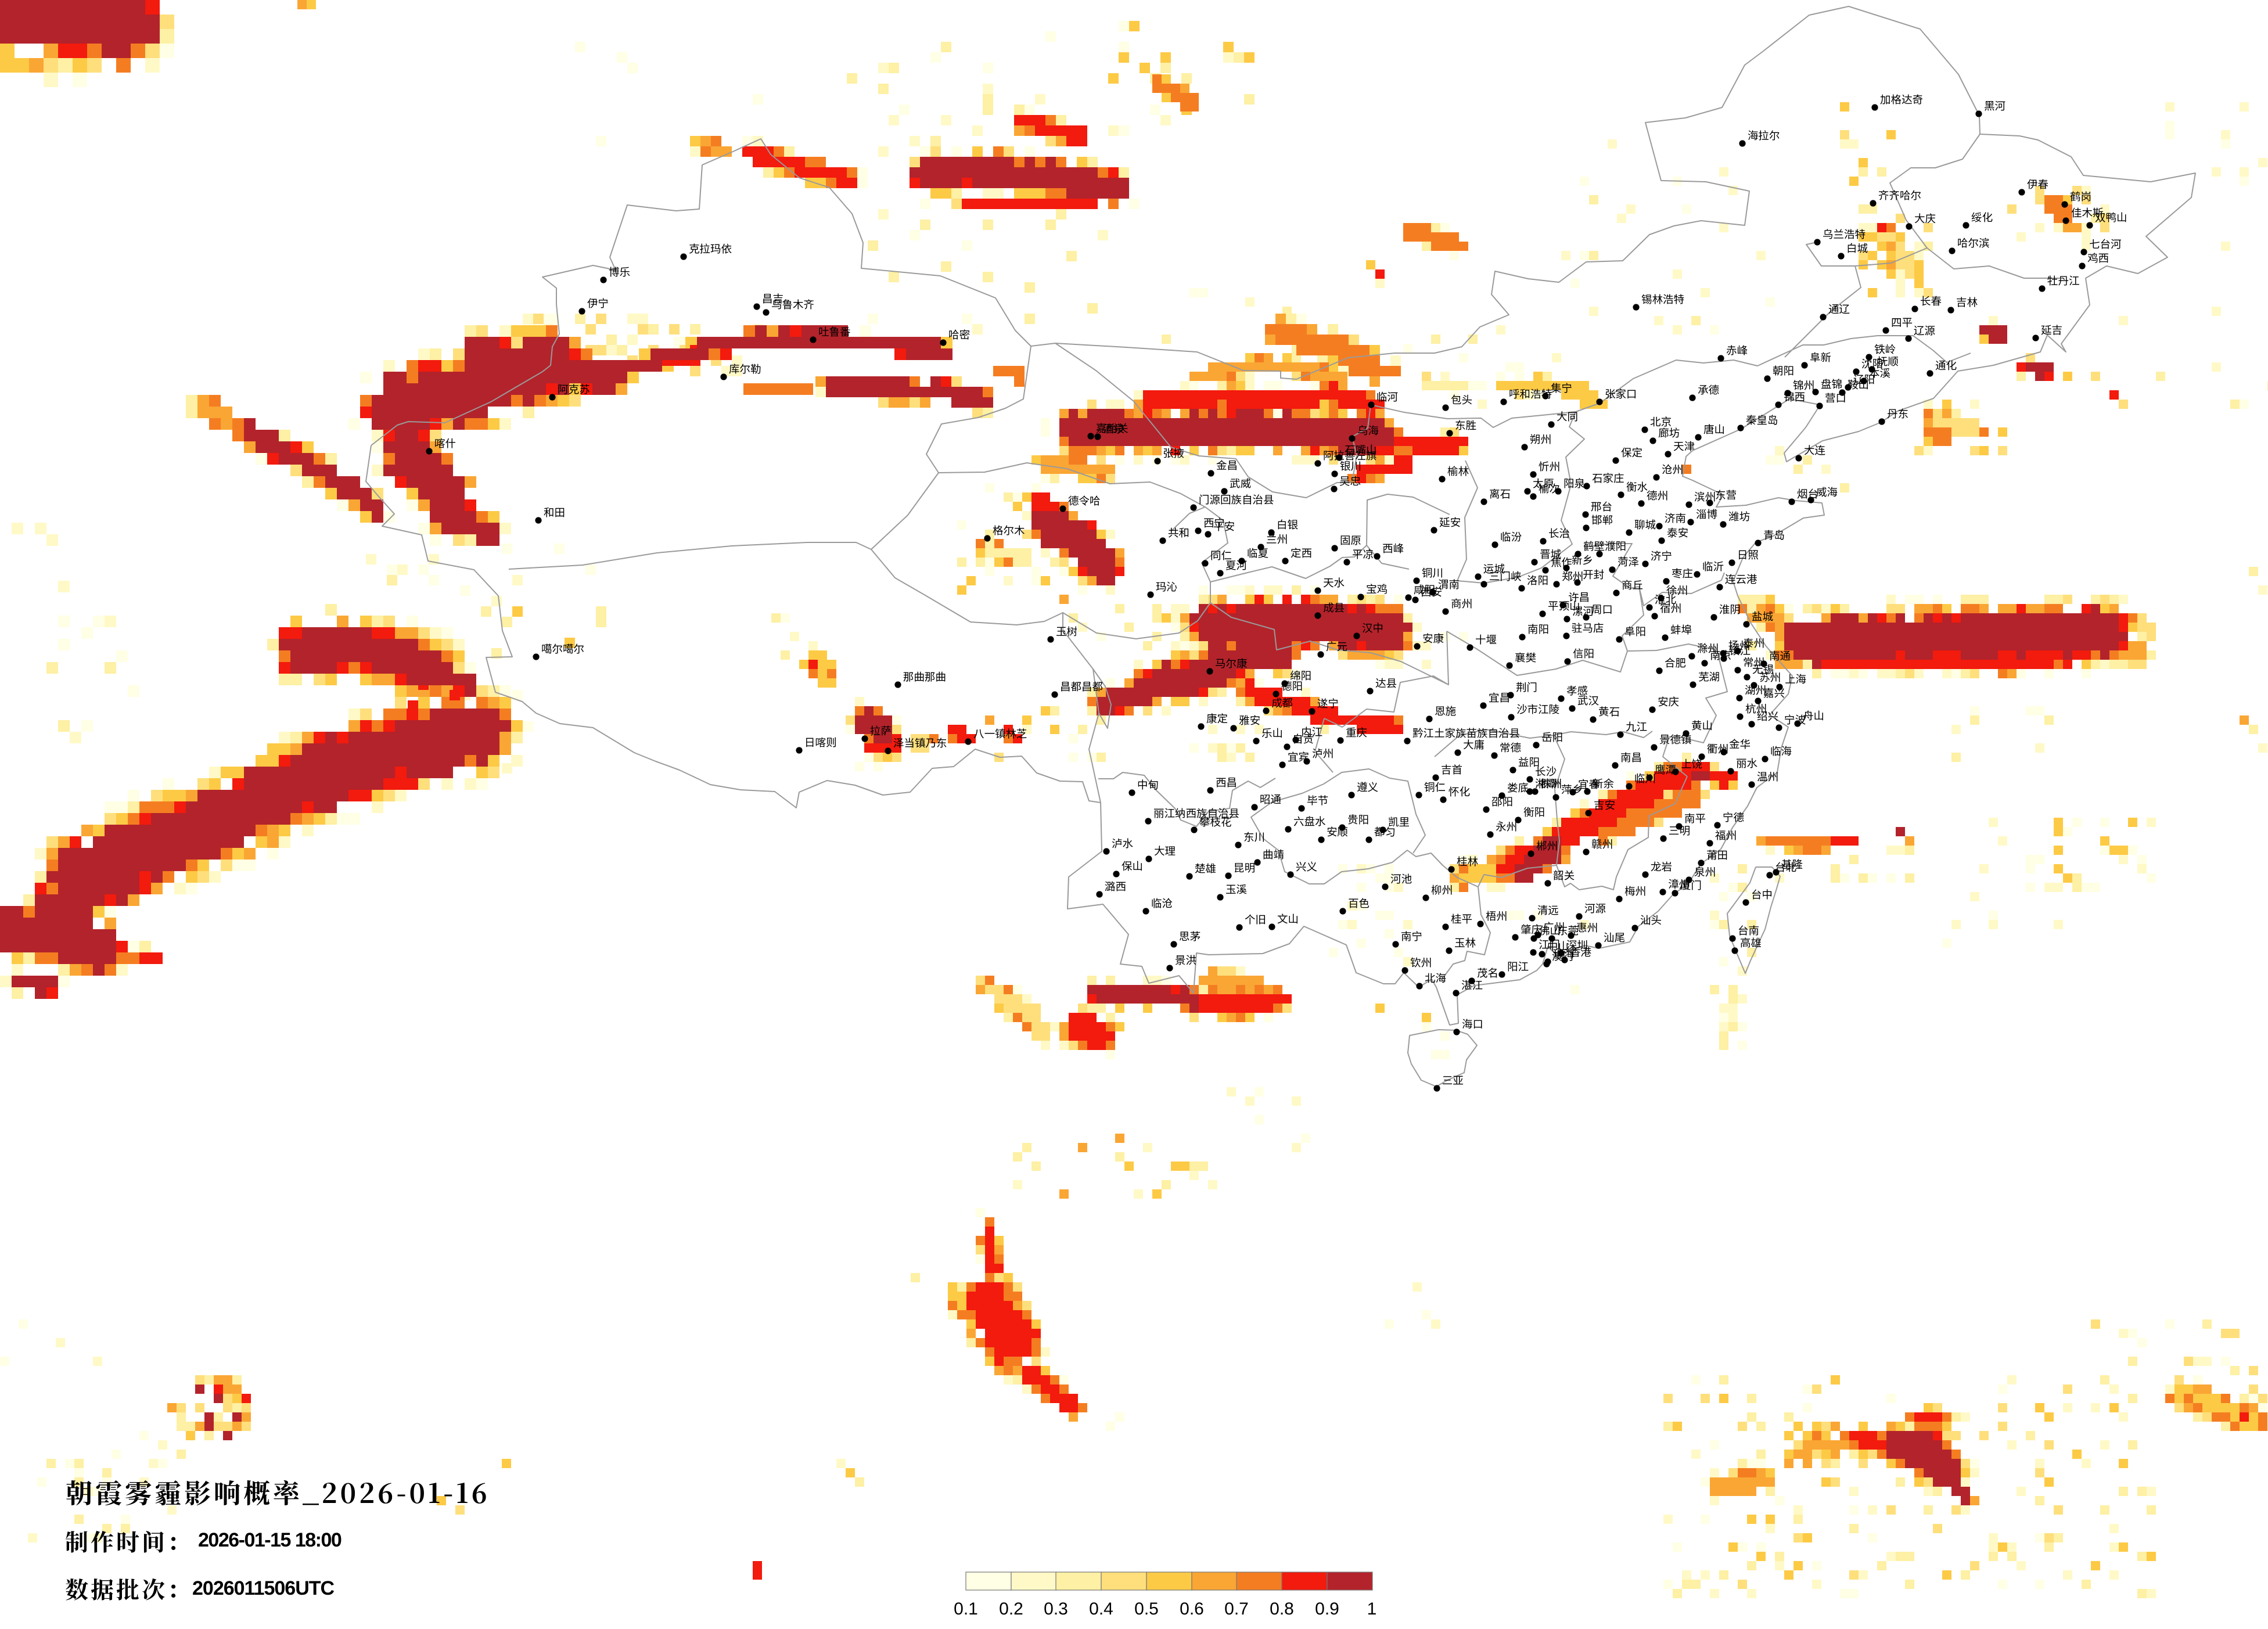  What do you see at coordinates (1551, 554) in the screenshot?
I see `svg-text: 晋城` at bounding box center [1551, 554].